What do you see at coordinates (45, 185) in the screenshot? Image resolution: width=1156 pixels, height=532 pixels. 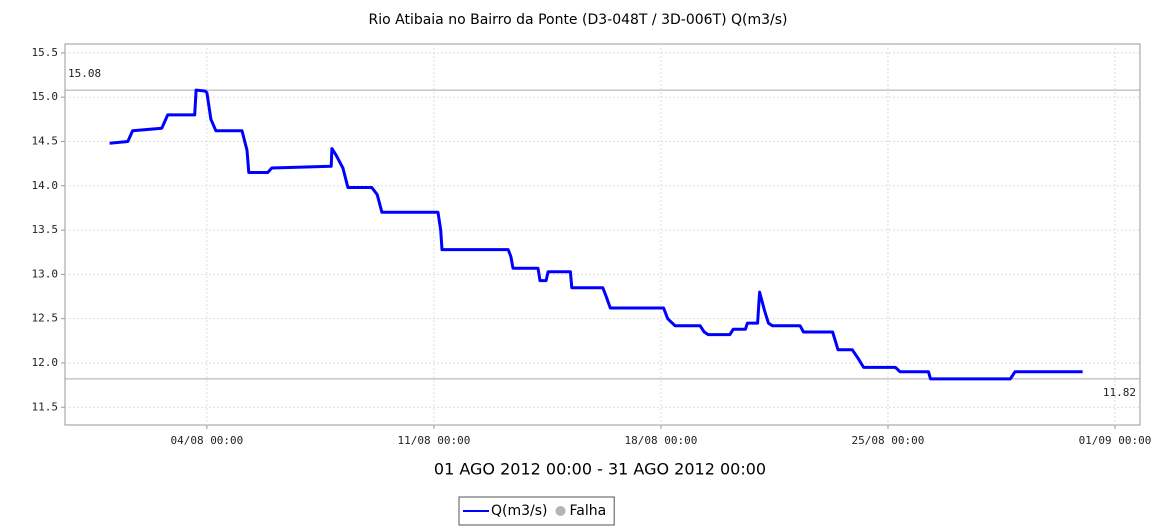 I see `y-tick-label: 14.0` at bounding box center [45, 185].